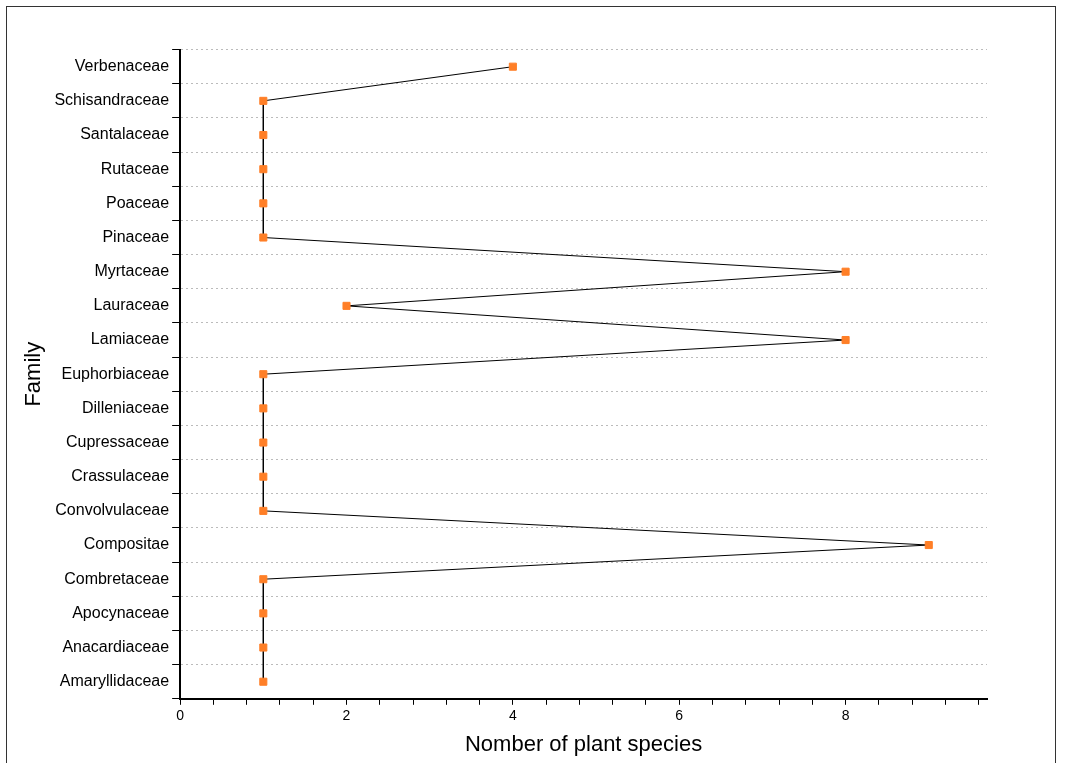  What do you see at coordinates (180, 715) in the screenshot?
I see `x-tick-label: 0` at bounding box center [180, 715].